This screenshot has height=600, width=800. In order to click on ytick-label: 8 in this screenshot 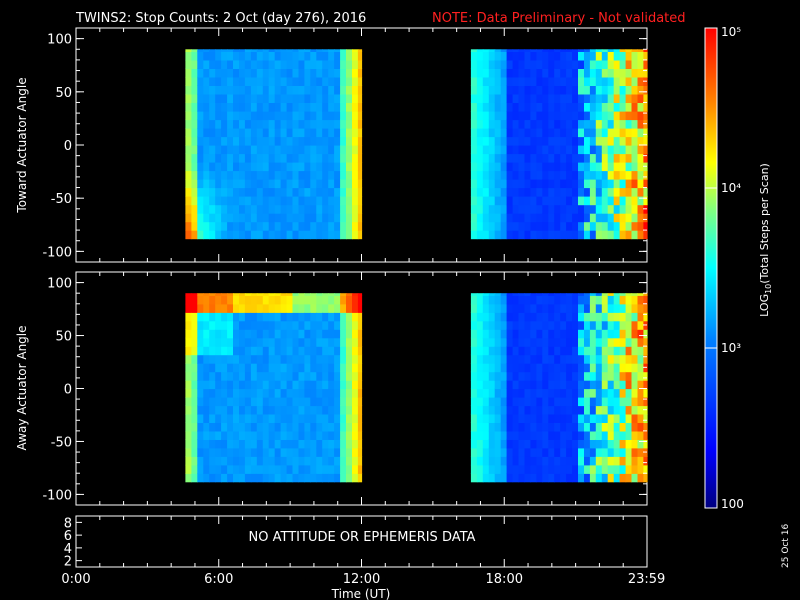, I will do `click(68, 523)`.